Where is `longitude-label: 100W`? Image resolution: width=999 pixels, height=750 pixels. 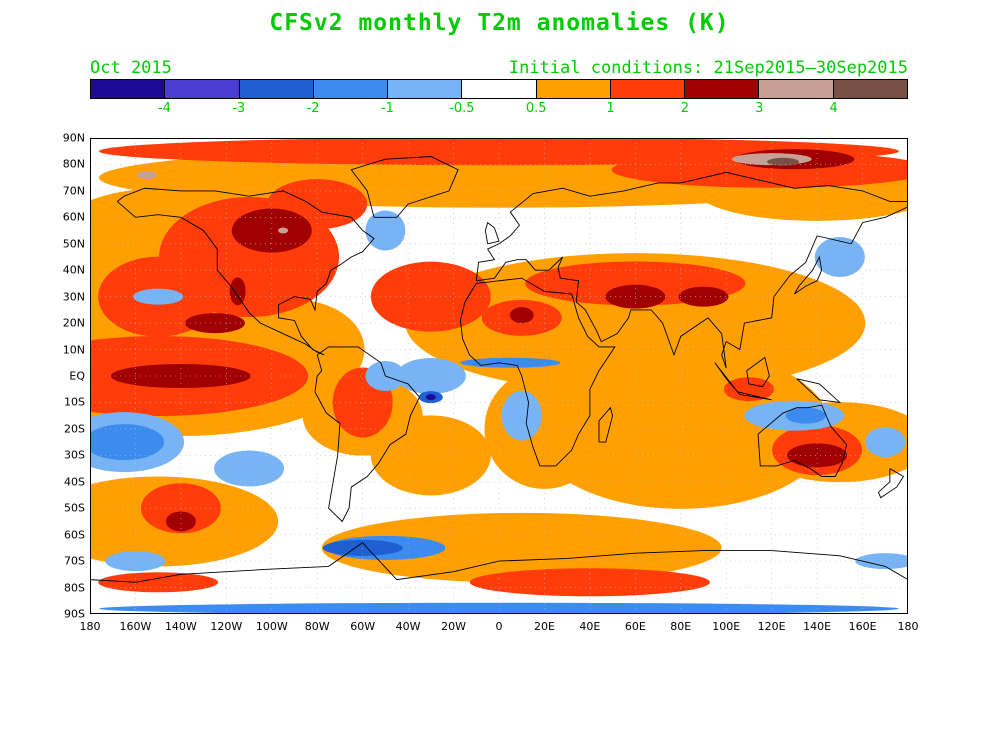 longitude-label: 100W is located at coordinates (271, 626).